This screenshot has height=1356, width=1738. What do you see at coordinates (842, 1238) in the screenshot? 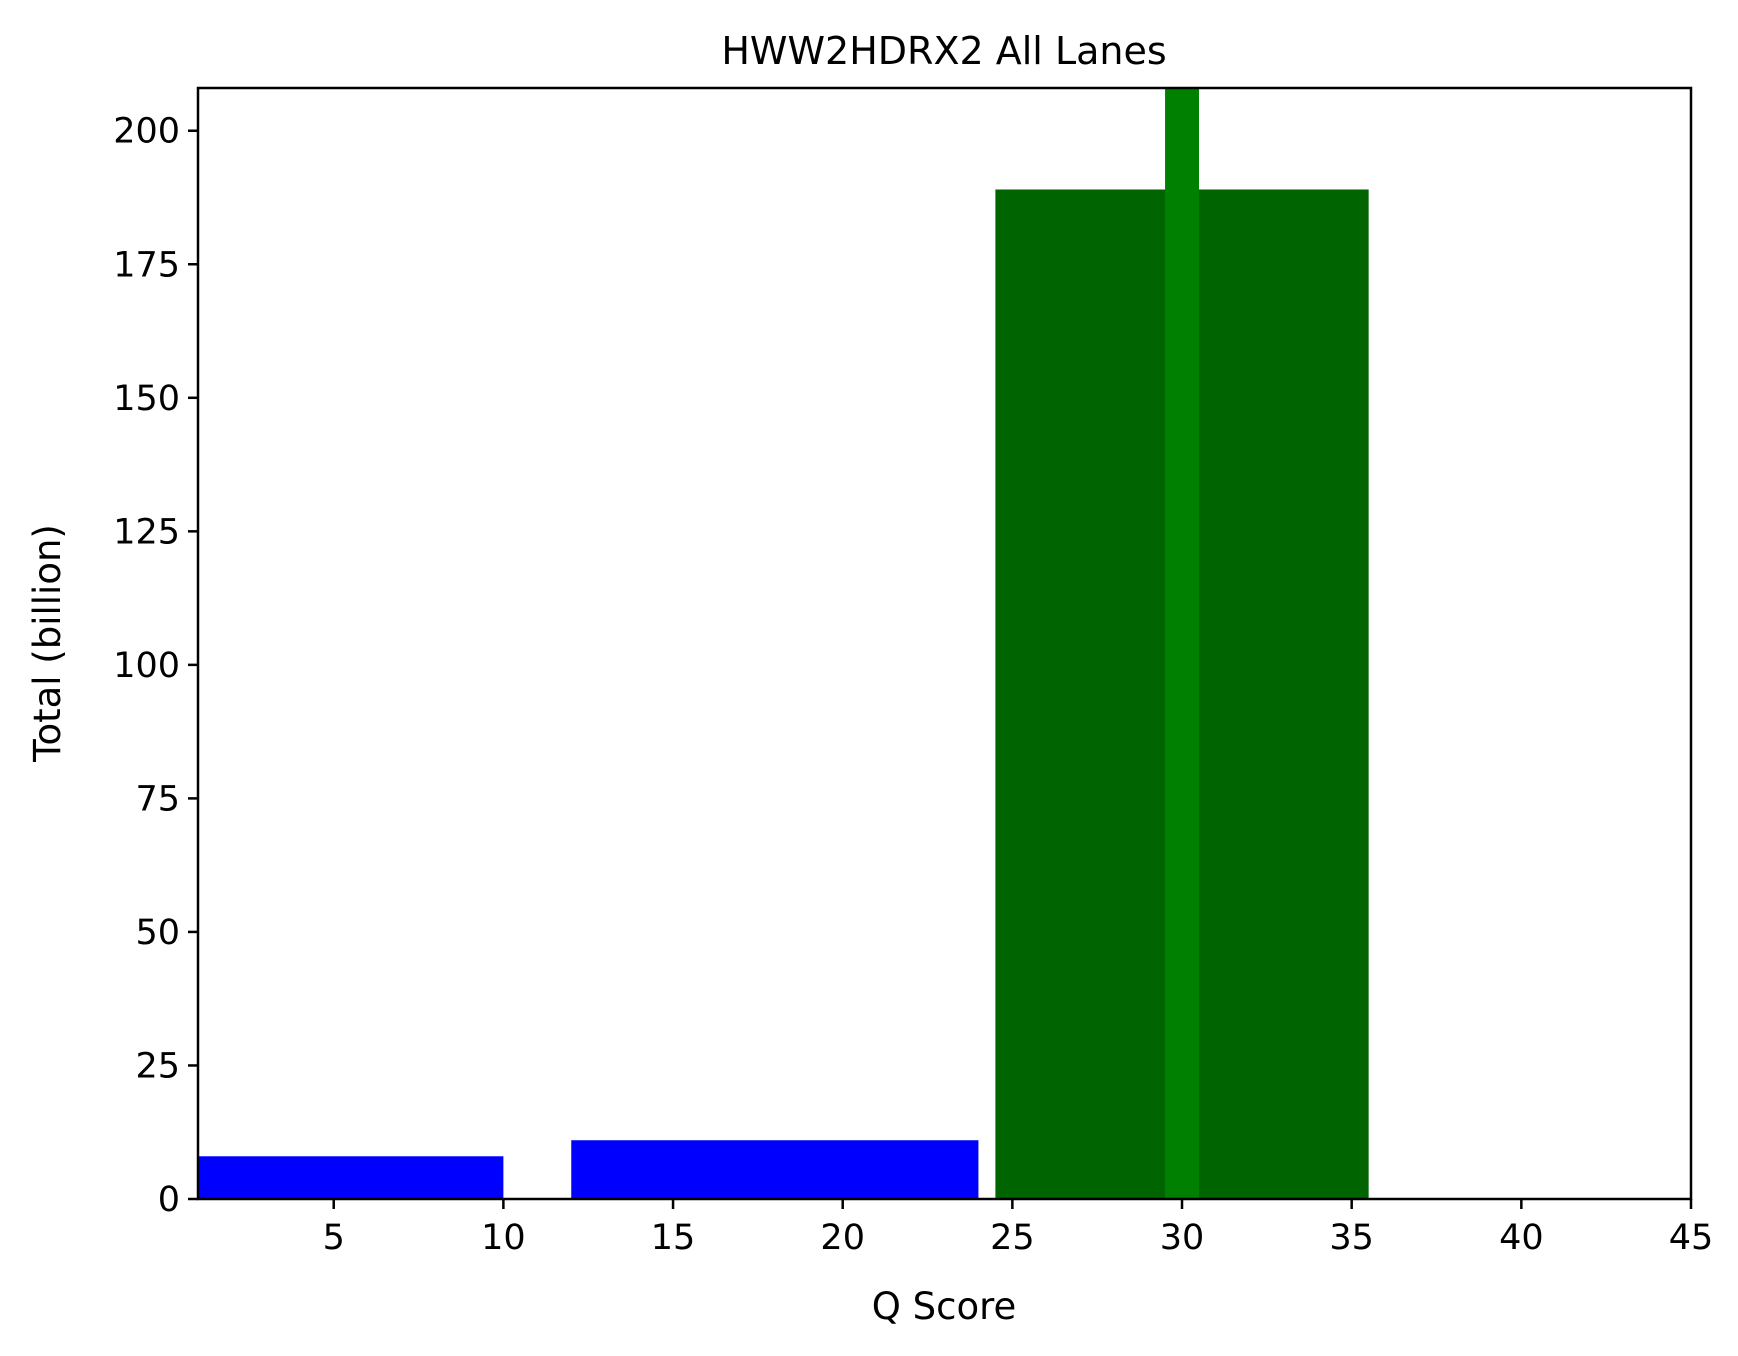
I see `x-tick-label-3: 20` at bounding box center [842, 1238].